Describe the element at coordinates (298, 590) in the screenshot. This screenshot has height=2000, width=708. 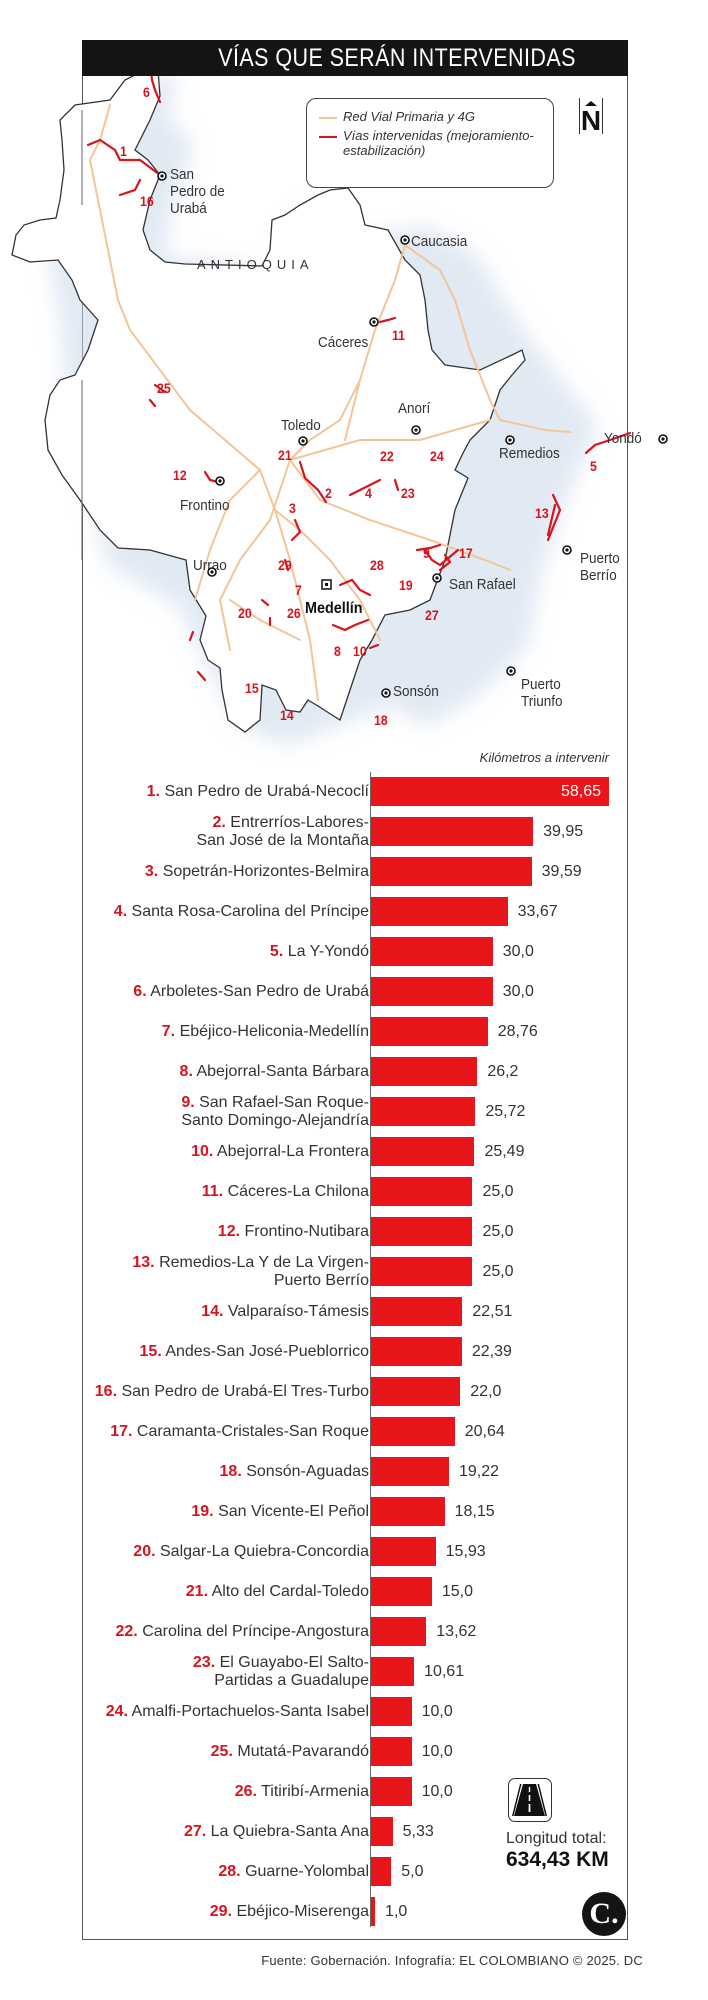
I see `route-number-7: 7` at that location.